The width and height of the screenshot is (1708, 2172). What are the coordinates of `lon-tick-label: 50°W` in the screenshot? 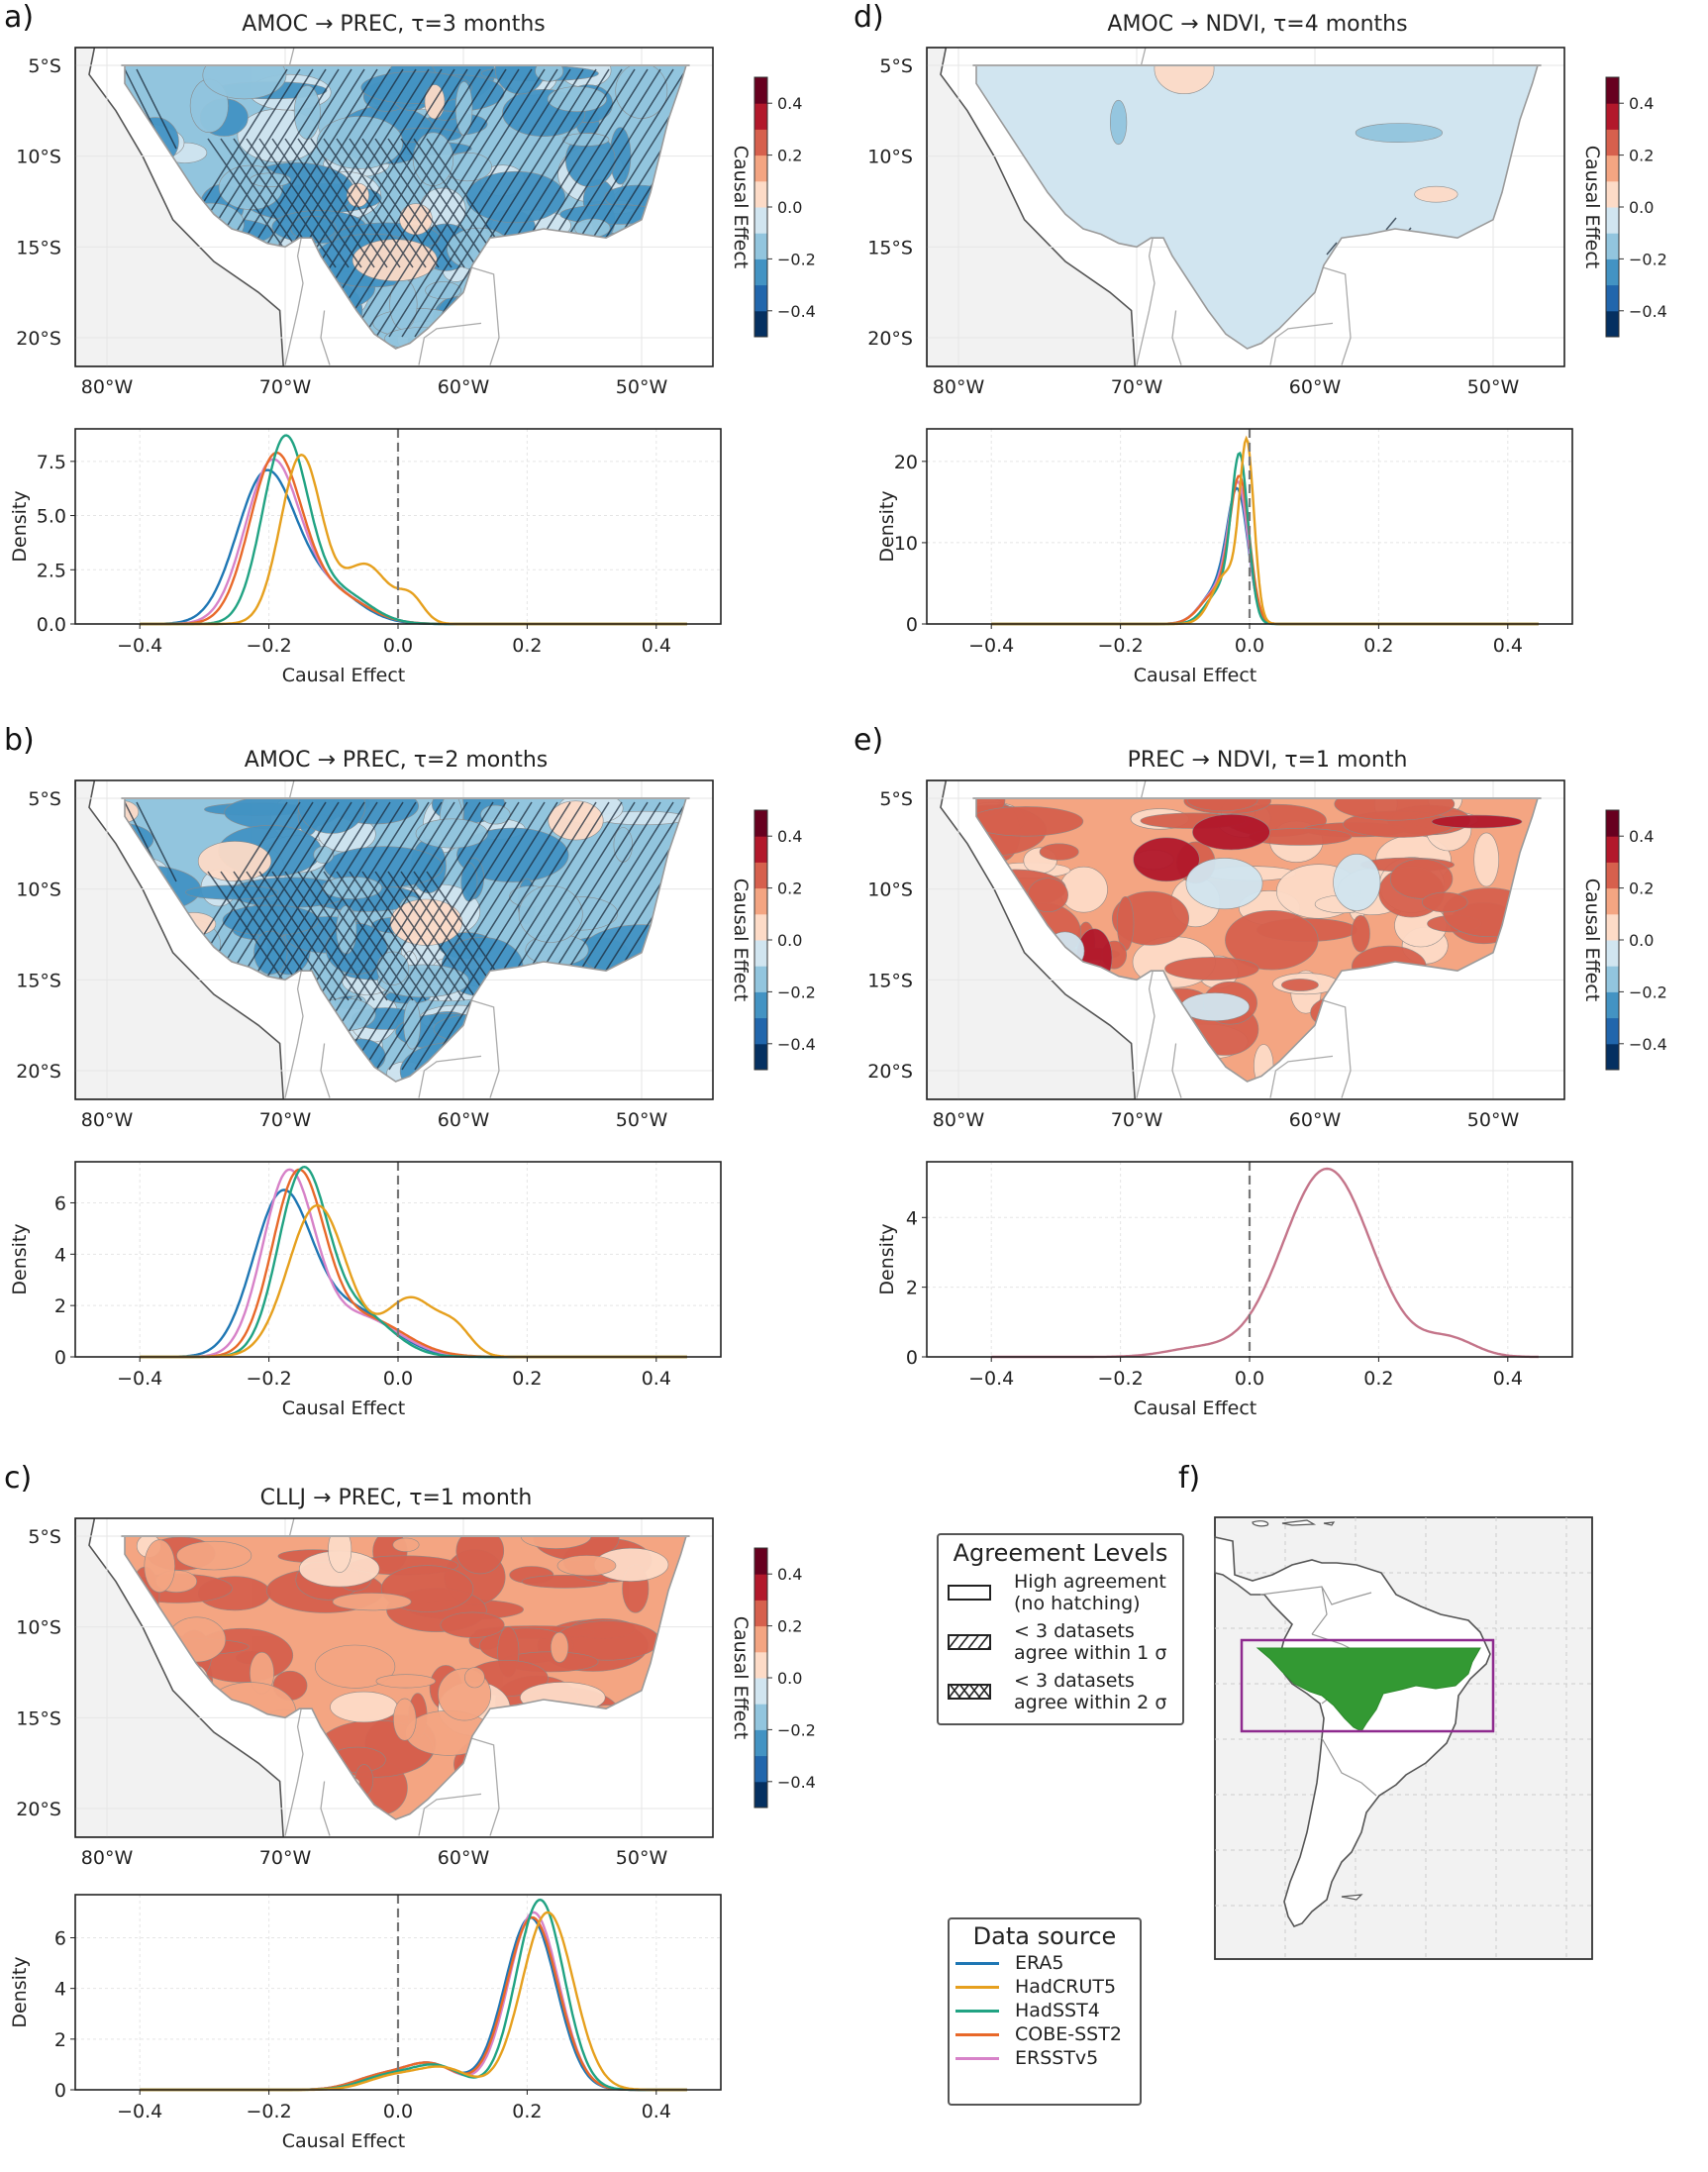 It's located at (1493, 387).